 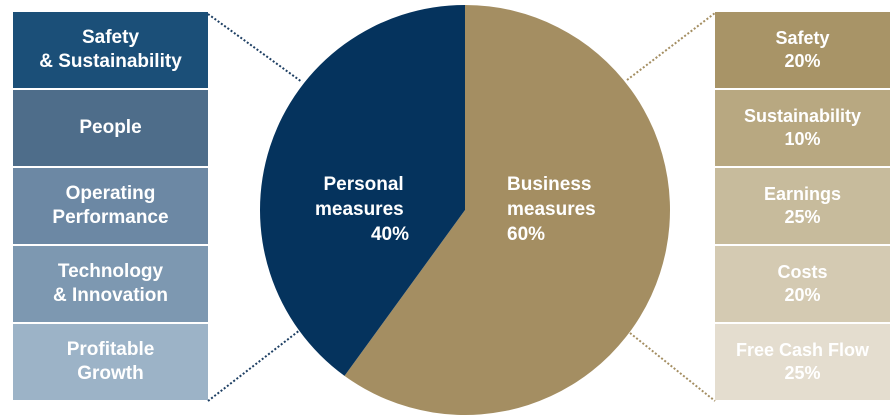 What do you see at coordinates (802, 362) in the screenshot?
I see `business-measure-free-cash-flow: Free Cash Flow 25%` at bounding box center [802, 362].